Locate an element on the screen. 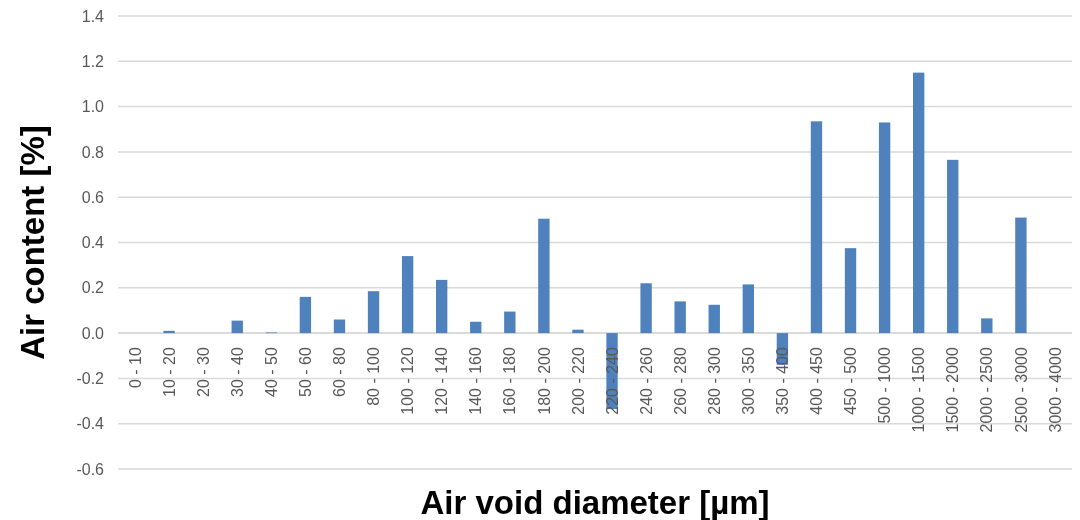  x-tick-label: 280 - 300 is located at coordinates (714, 381).